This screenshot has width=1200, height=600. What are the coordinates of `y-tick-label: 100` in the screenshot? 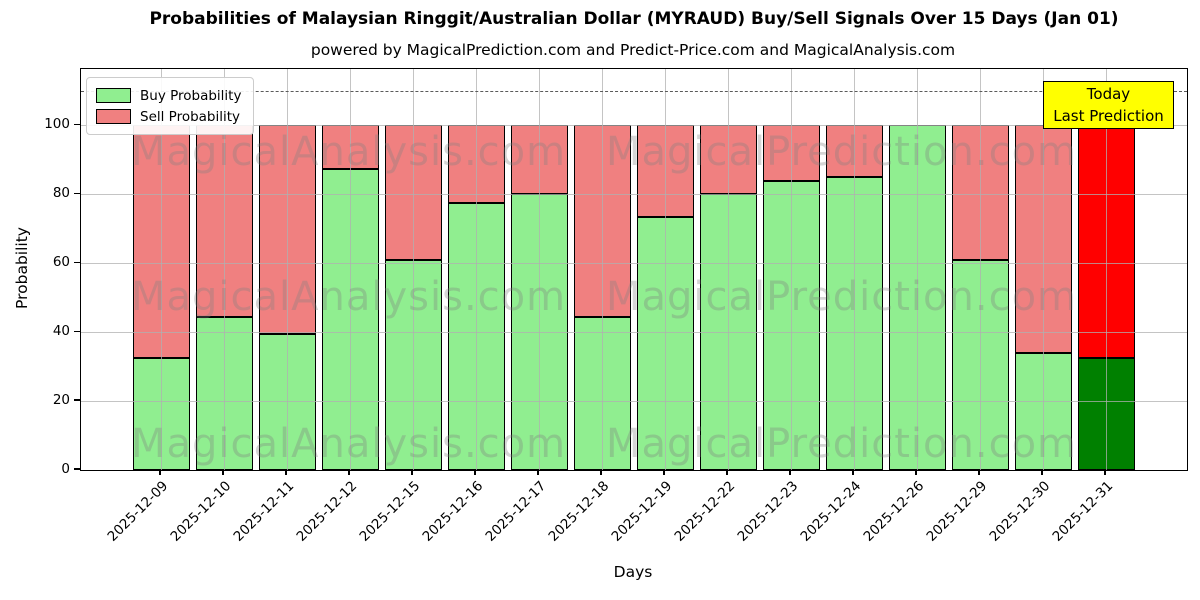 It's located at (57, 124).